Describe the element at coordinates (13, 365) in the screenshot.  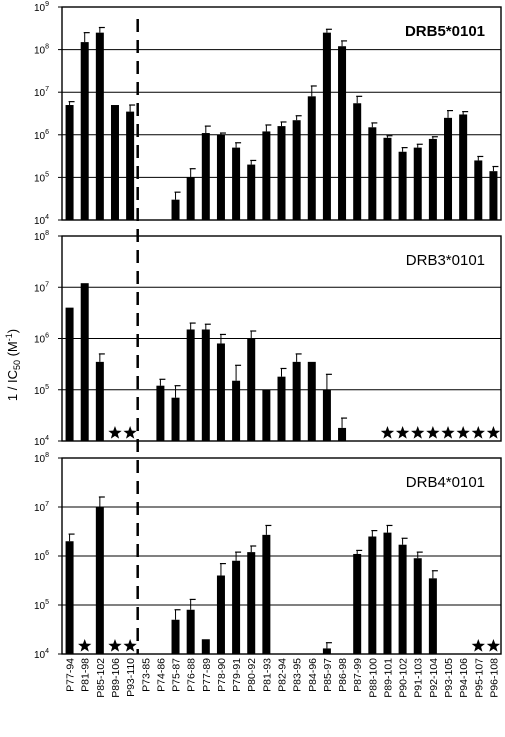
I see `y-axis-label: 1 / IC50 (M-1)` at that location.